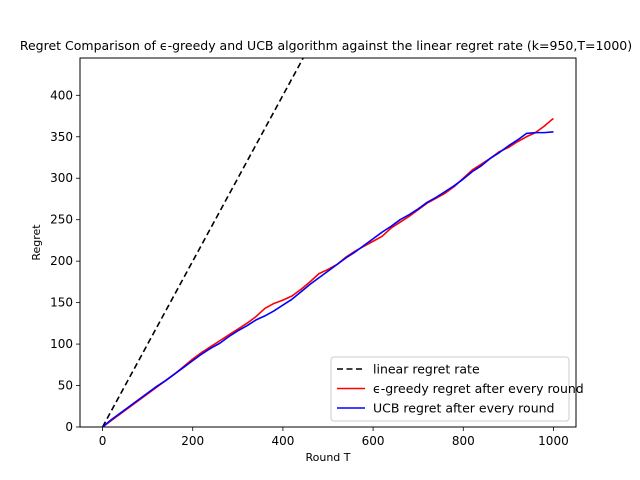  I want to click on y-tick-label: 100, so click(61, 344).